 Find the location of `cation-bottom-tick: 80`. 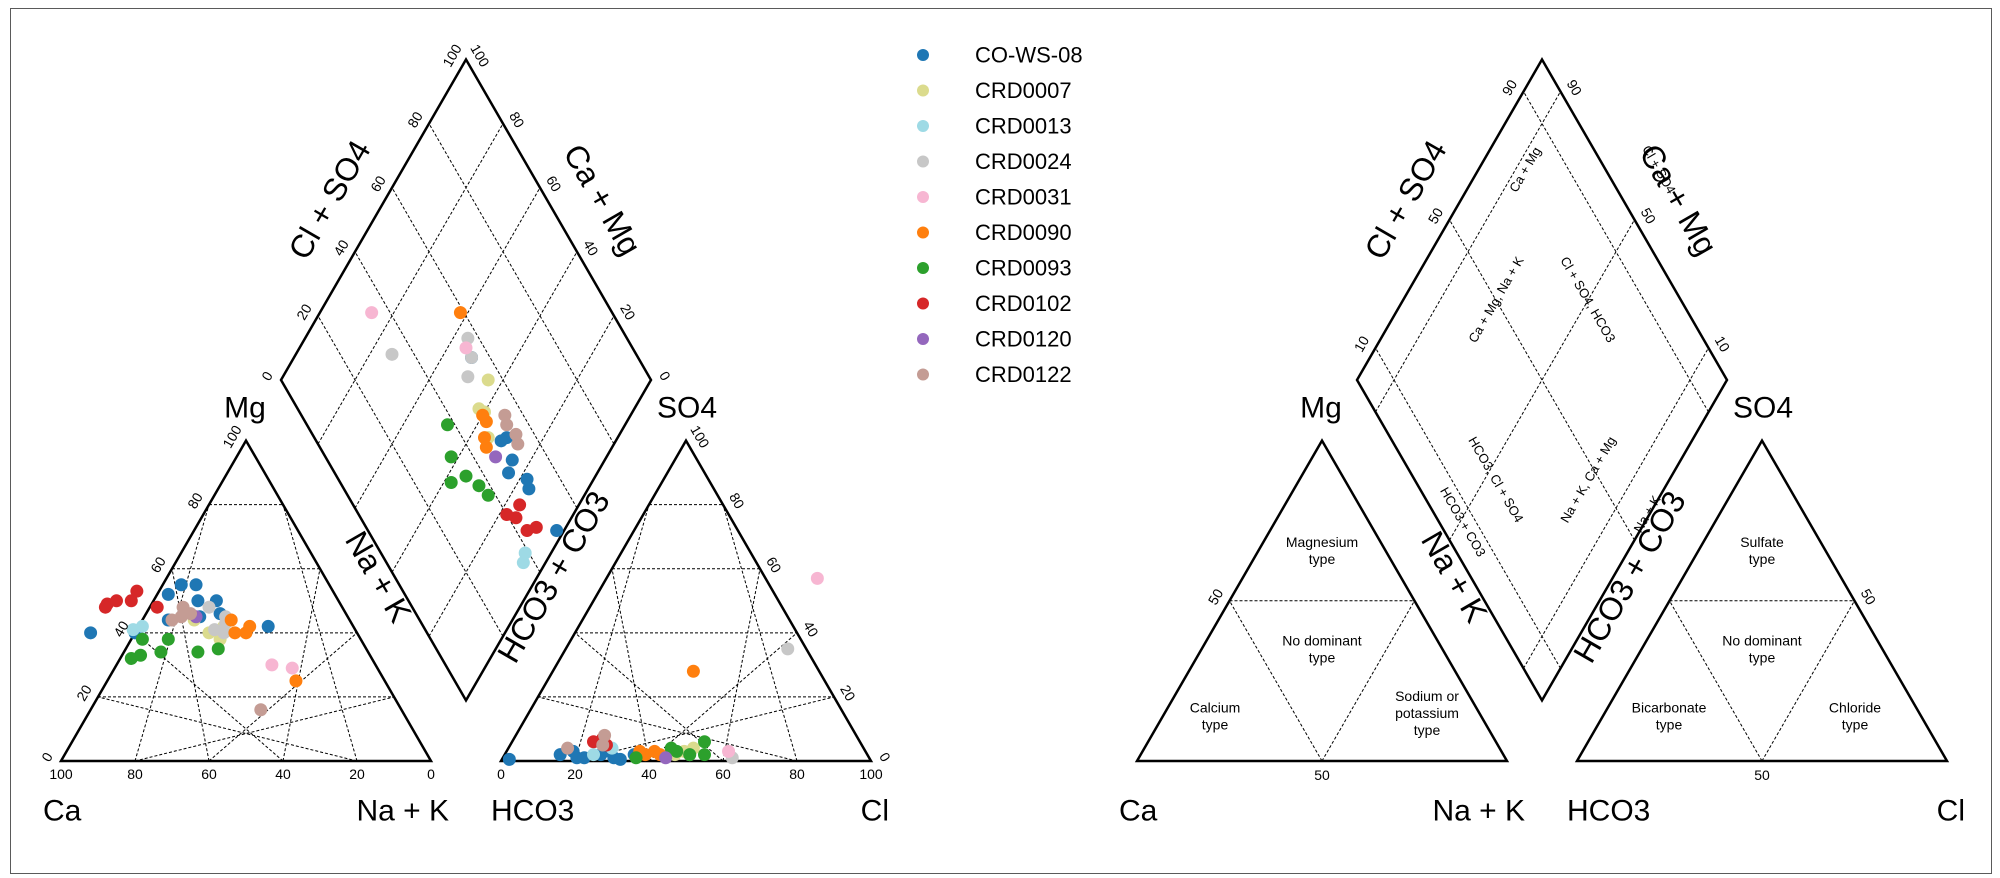

cation-bottom-tick: 80 is located at coordinates (135, 774).